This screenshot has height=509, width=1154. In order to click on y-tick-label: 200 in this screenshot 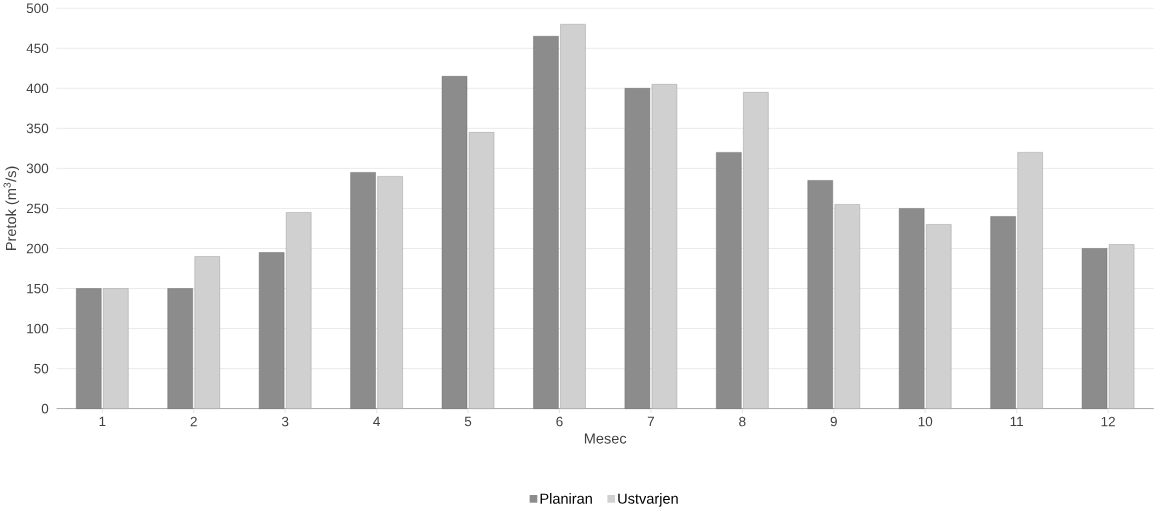, I will do `click(37, 248)`.